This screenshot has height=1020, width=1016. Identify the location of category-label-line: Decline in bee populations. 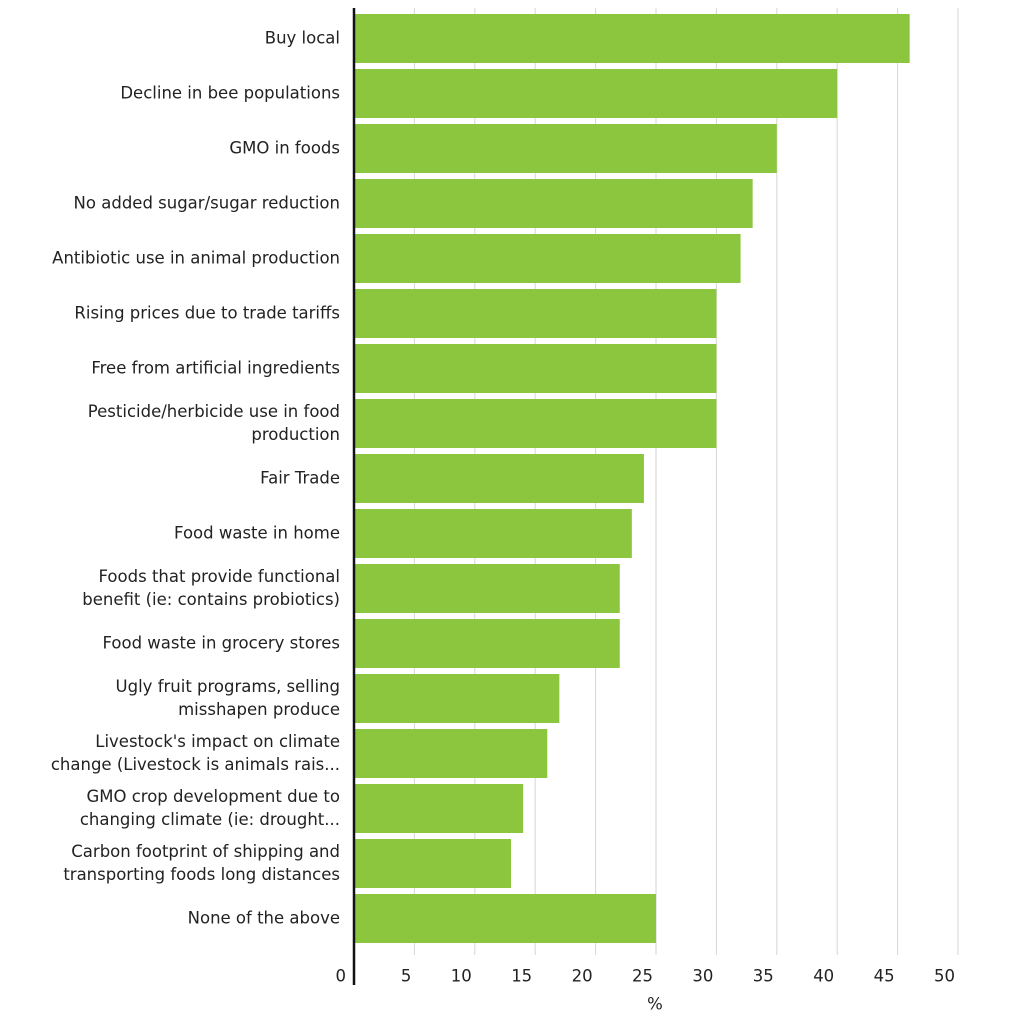
(230, 92).